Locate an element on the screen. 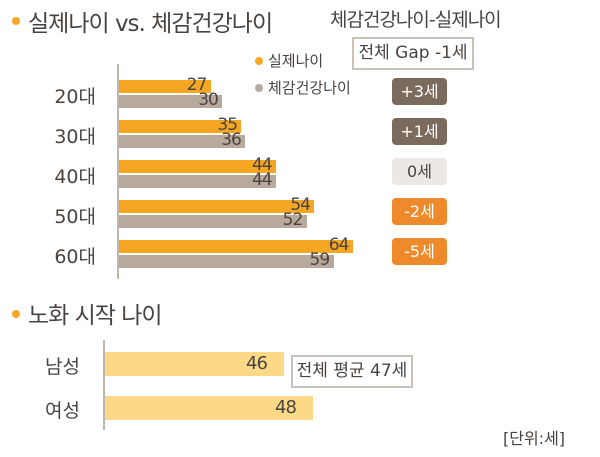 This screenshot has width=600, height=457. category-label: 50대 is located at coordinates (75, 217).